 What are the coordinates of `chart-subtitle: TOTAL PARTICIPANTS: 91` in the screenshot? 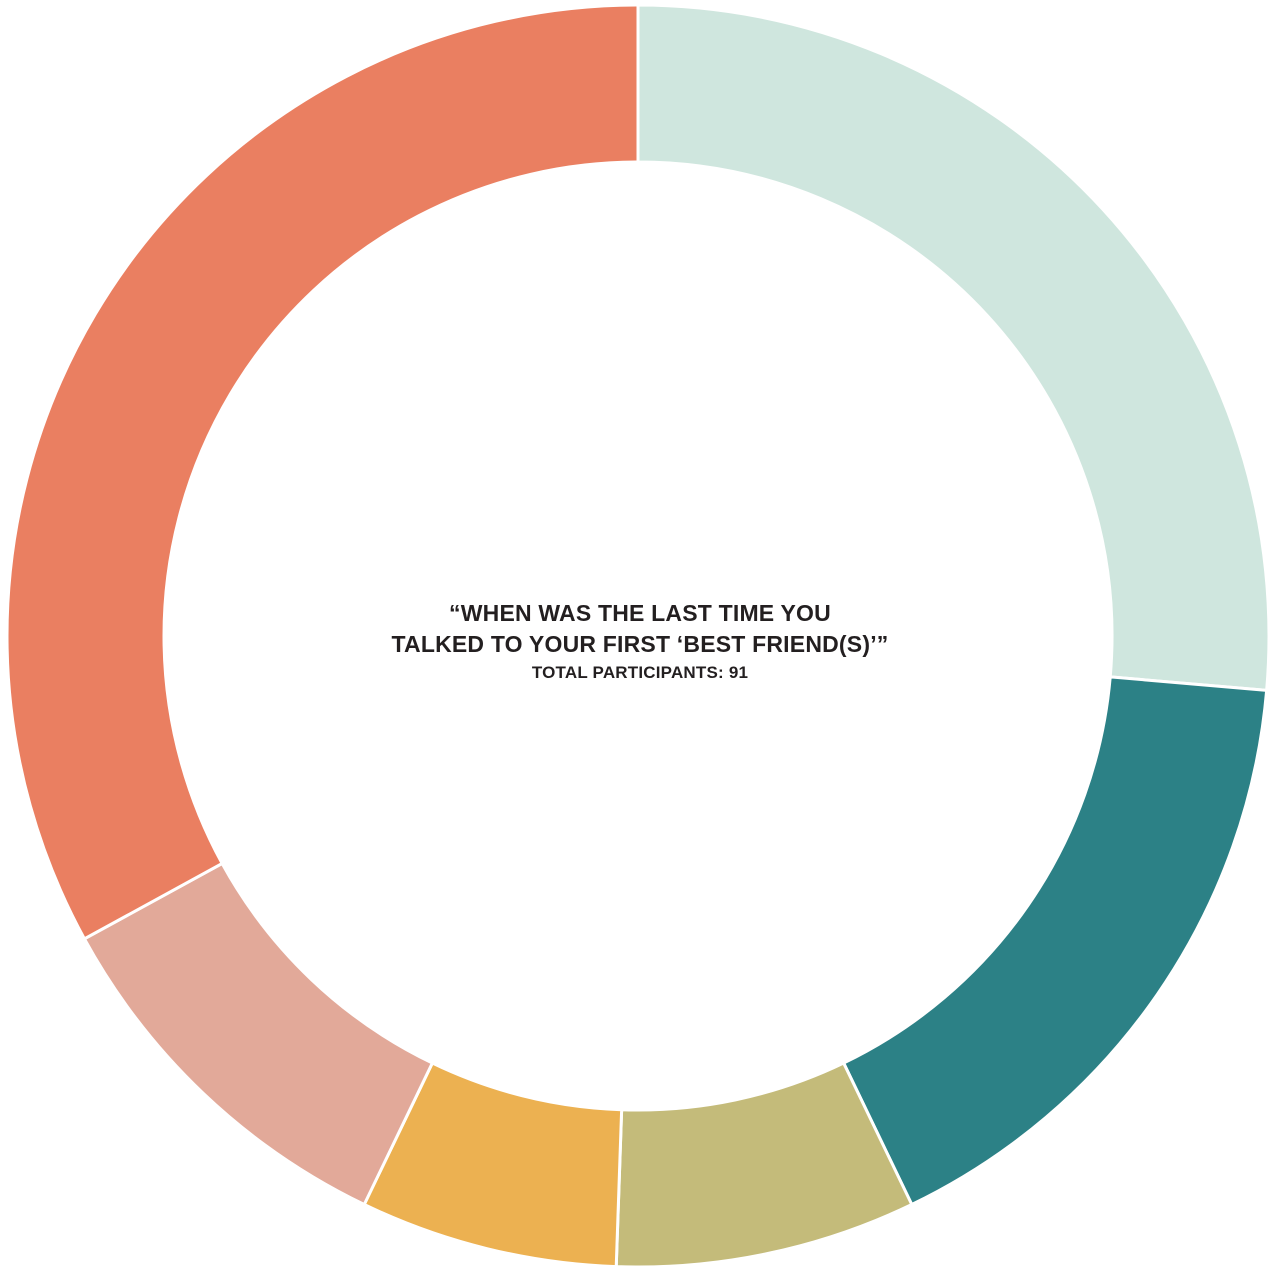 It's located at (640, 672).